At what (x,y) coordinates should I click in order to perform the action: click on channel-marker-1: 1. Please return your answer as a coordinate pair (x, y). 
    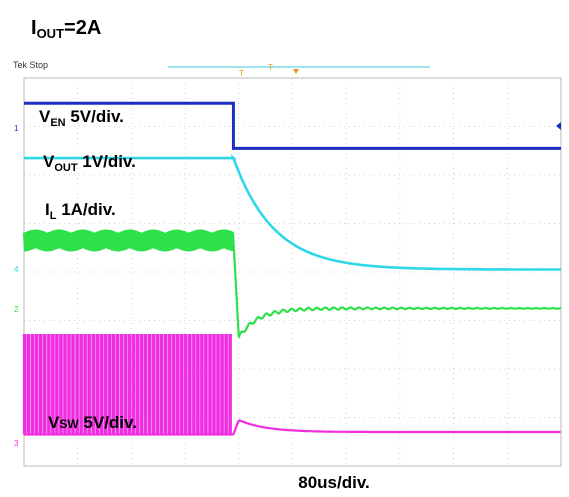
    Looking at the image, I should click on (16, 128).